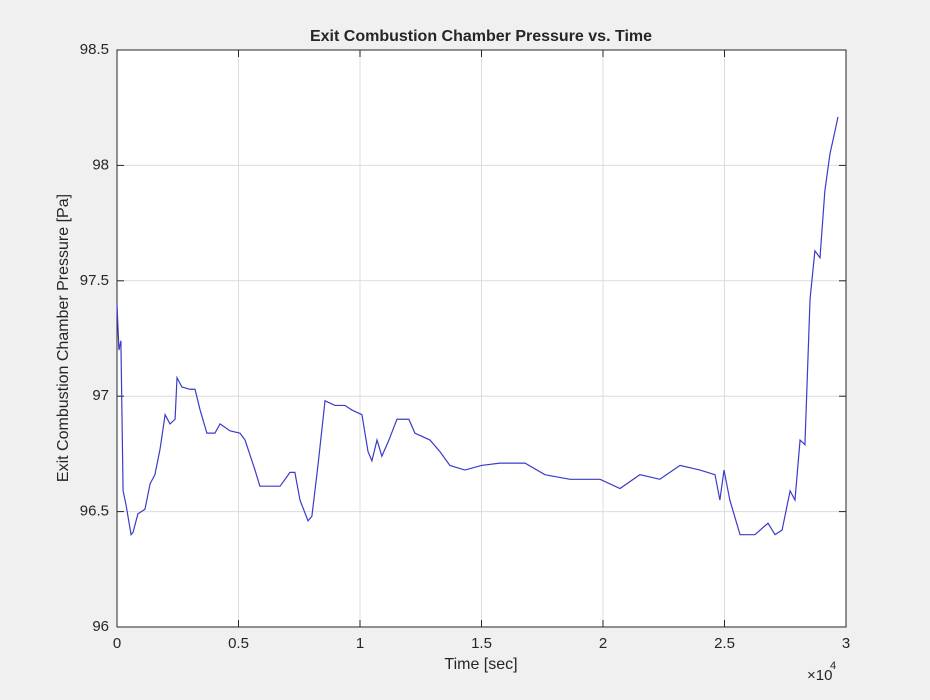  Describe the element at coordinates (100, 395) in the screenshot. I see `y-tick-label: 97` at that location.